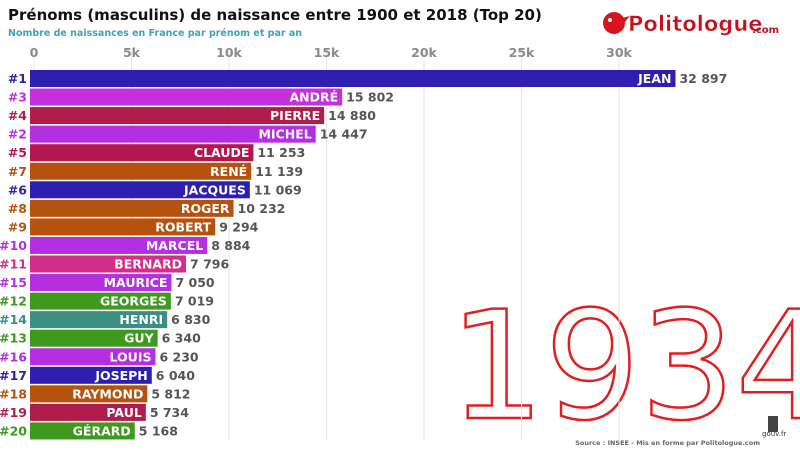 The width and height of the screenshot is (800, 450). I want to click on logo-suffix: .com, so click(765, 30).